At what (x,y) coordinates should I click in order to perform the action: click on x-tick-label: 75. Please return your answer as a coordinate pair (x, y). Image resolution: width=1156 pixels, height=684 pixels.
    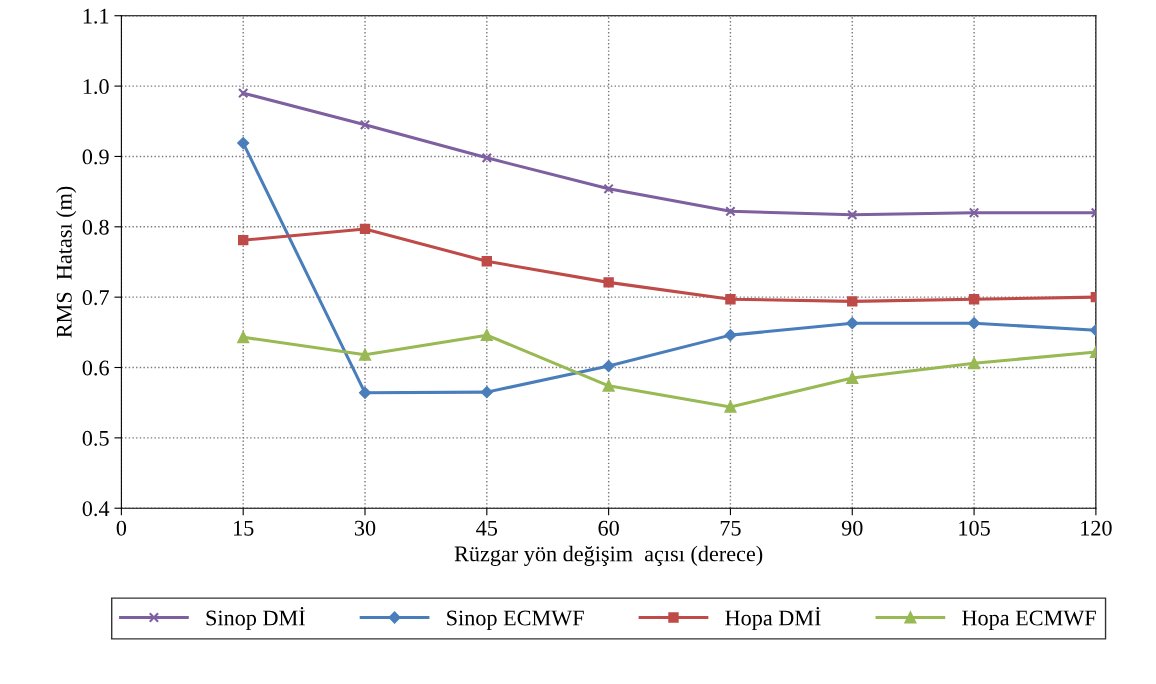
    Looking at the image, I should click on (730, 528).